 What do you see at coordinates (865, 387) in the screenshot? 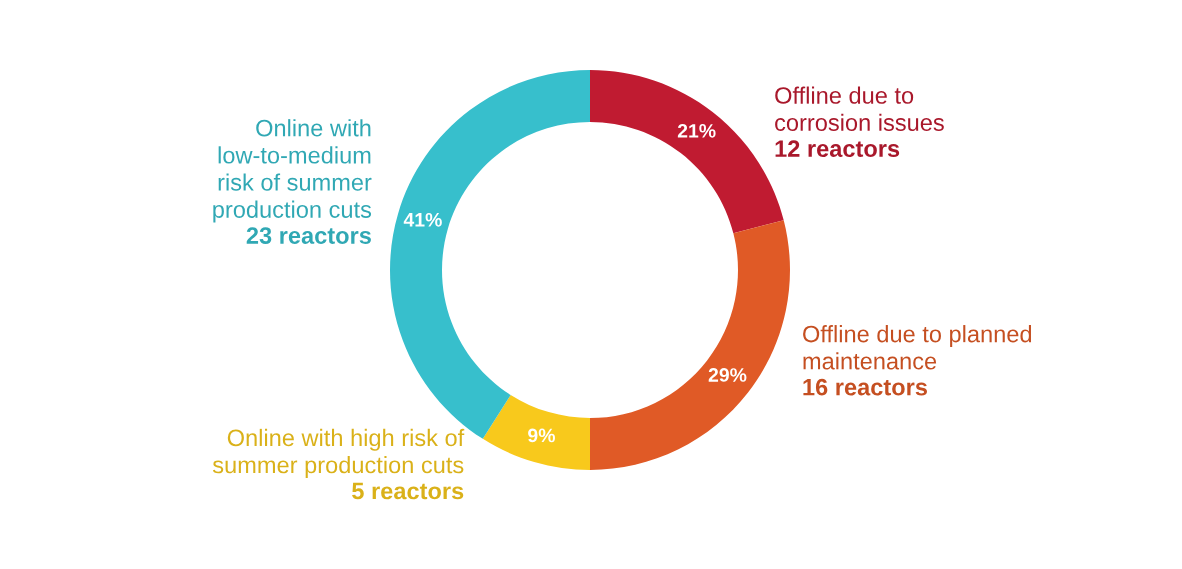
I see `text: 16 reactors` at bounding box center [865, 387].